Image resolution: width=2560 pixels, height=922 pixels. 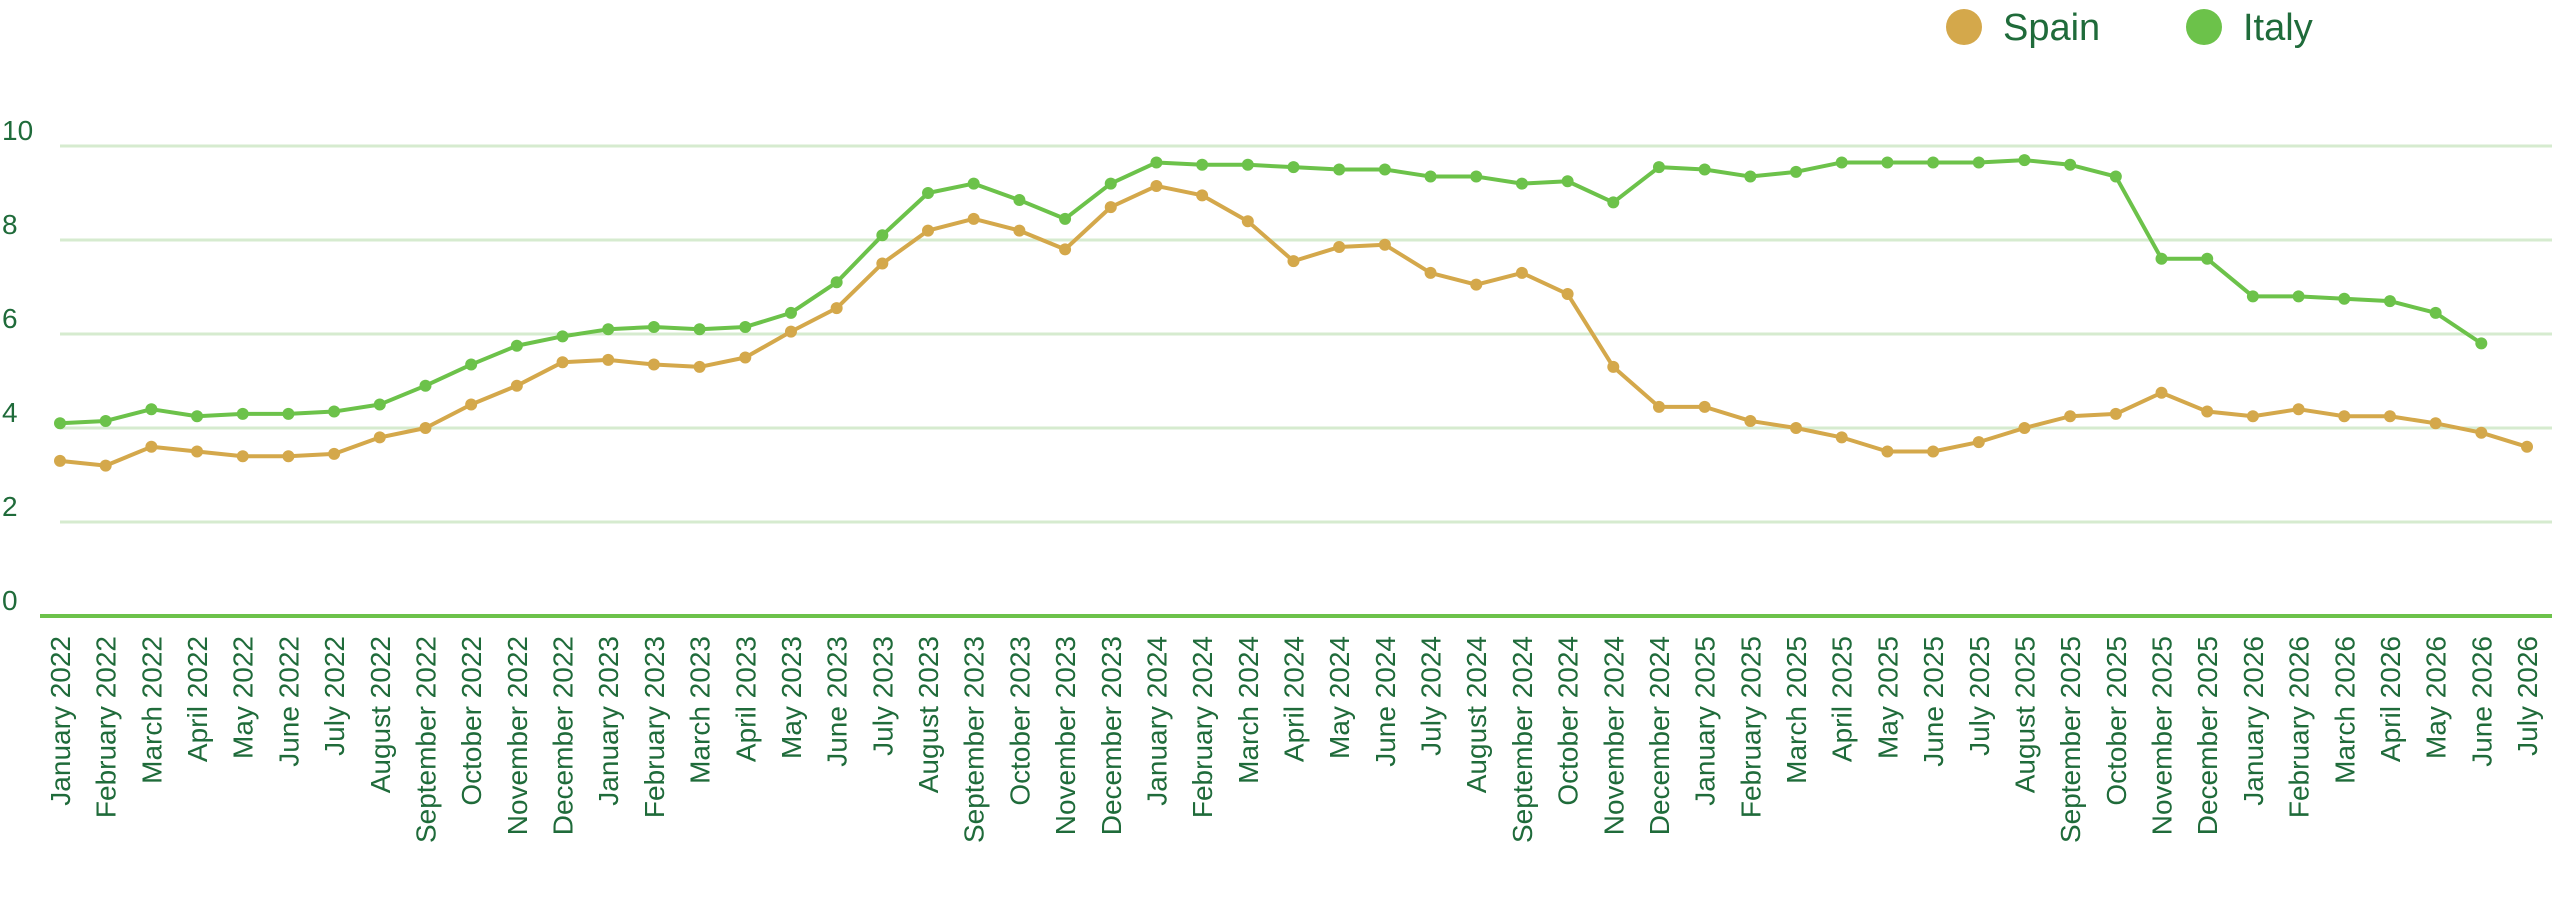 I want to click on x-tick-label: August 2022, so click(x=380, y=714).